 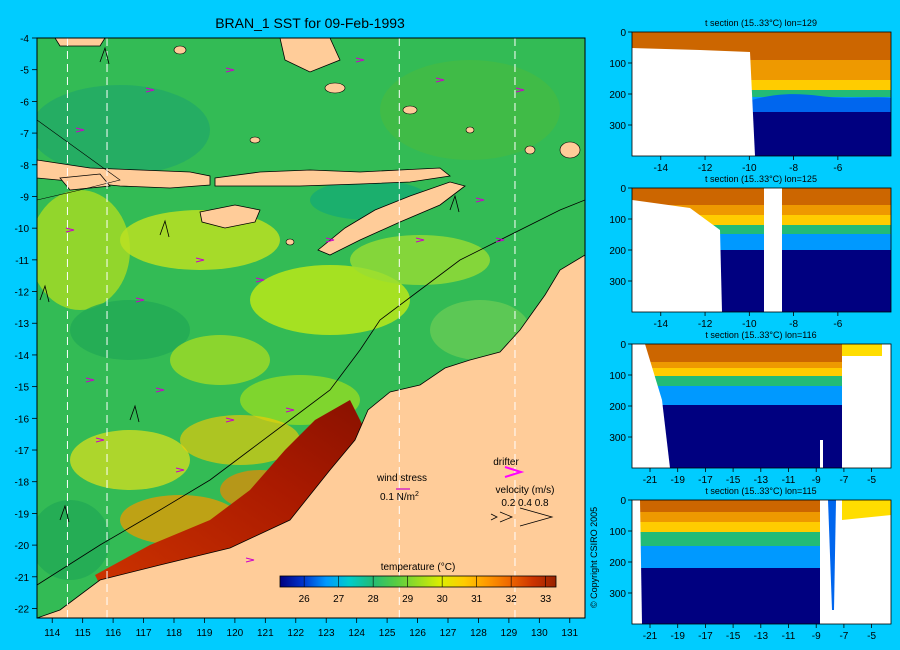 What do you see at coordinates (22, 483) in the screenshot?
I see `lat-tick-label: -18` at bounding box center [22, 483].